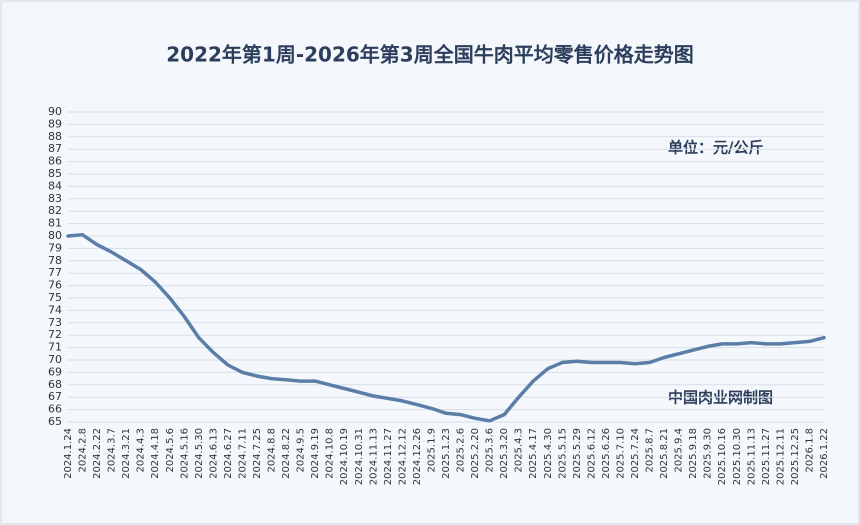  What do you see at coordinates (55, 223) in the screenshot?
I see `y-tick-label: 81` at bounding box center [55, 223].